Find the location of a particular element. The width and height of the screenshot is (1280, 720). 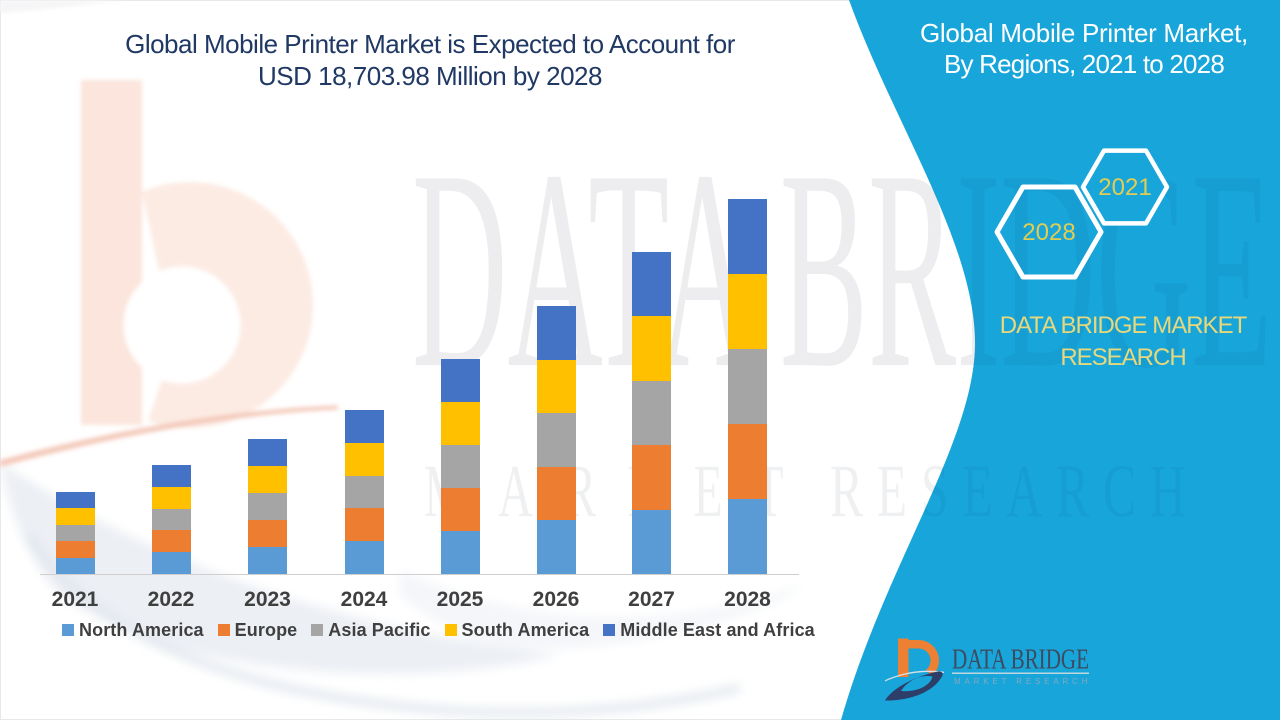

svg-text: MARKET RESEARCH is located at coordinates (1022, 681).